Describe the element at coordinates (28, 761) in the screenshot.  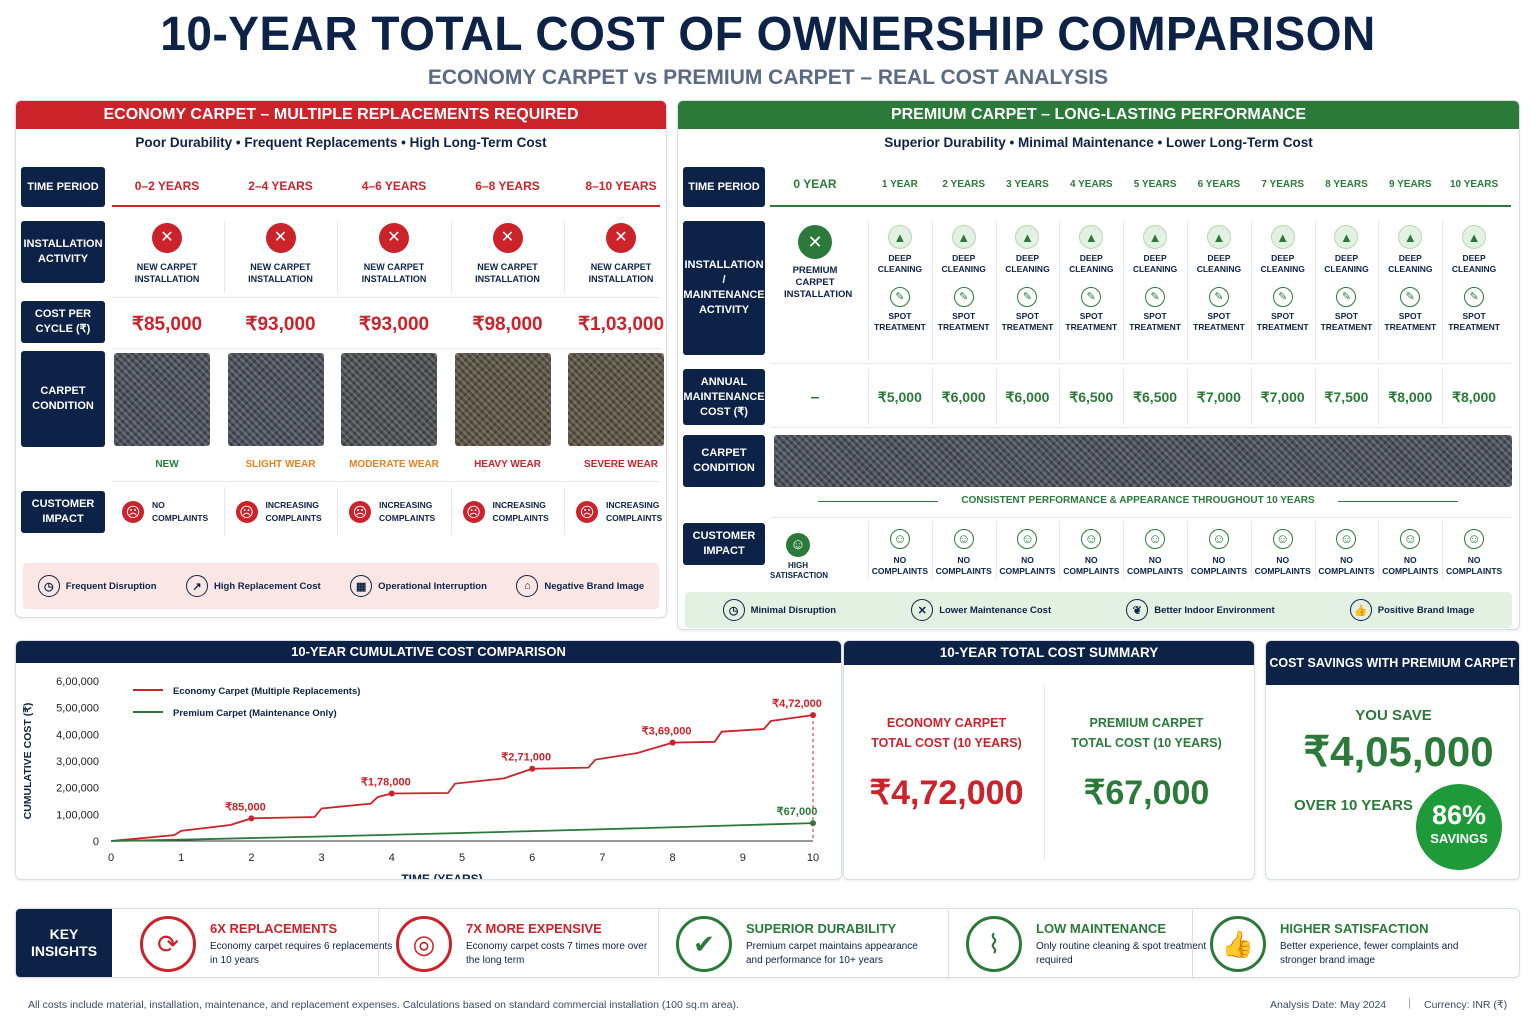
I see `y-axis-label: CUMULATIVE COST (₹)` at that location.